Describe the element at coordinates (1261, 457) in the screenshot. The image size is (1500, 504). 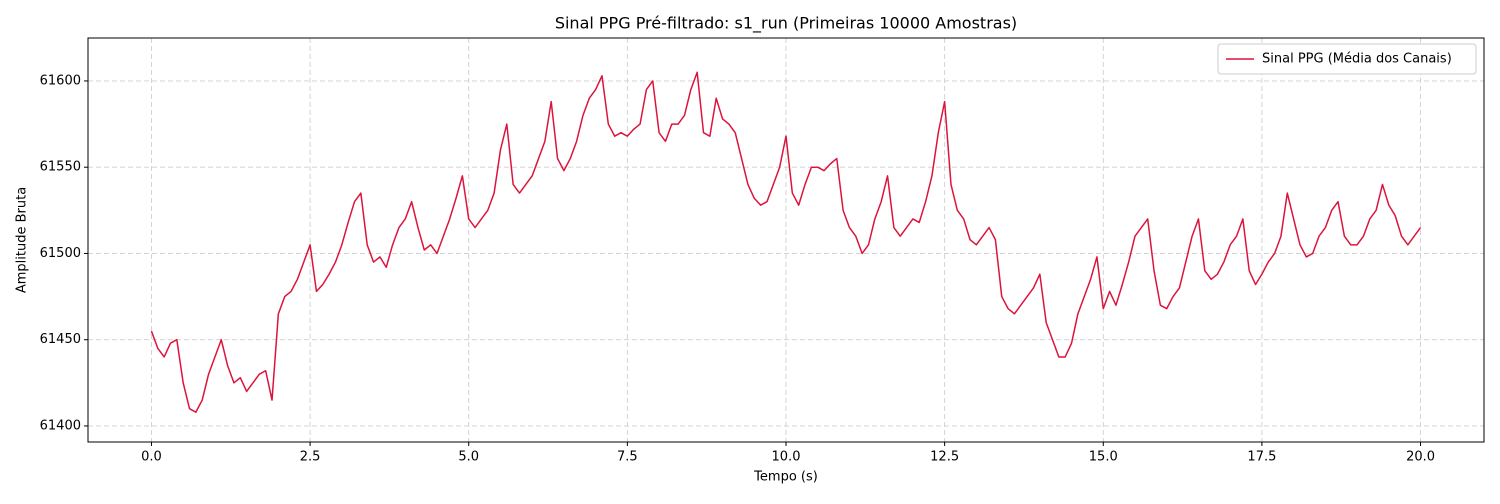
I see `x-tick-label: 17.5` at that location.